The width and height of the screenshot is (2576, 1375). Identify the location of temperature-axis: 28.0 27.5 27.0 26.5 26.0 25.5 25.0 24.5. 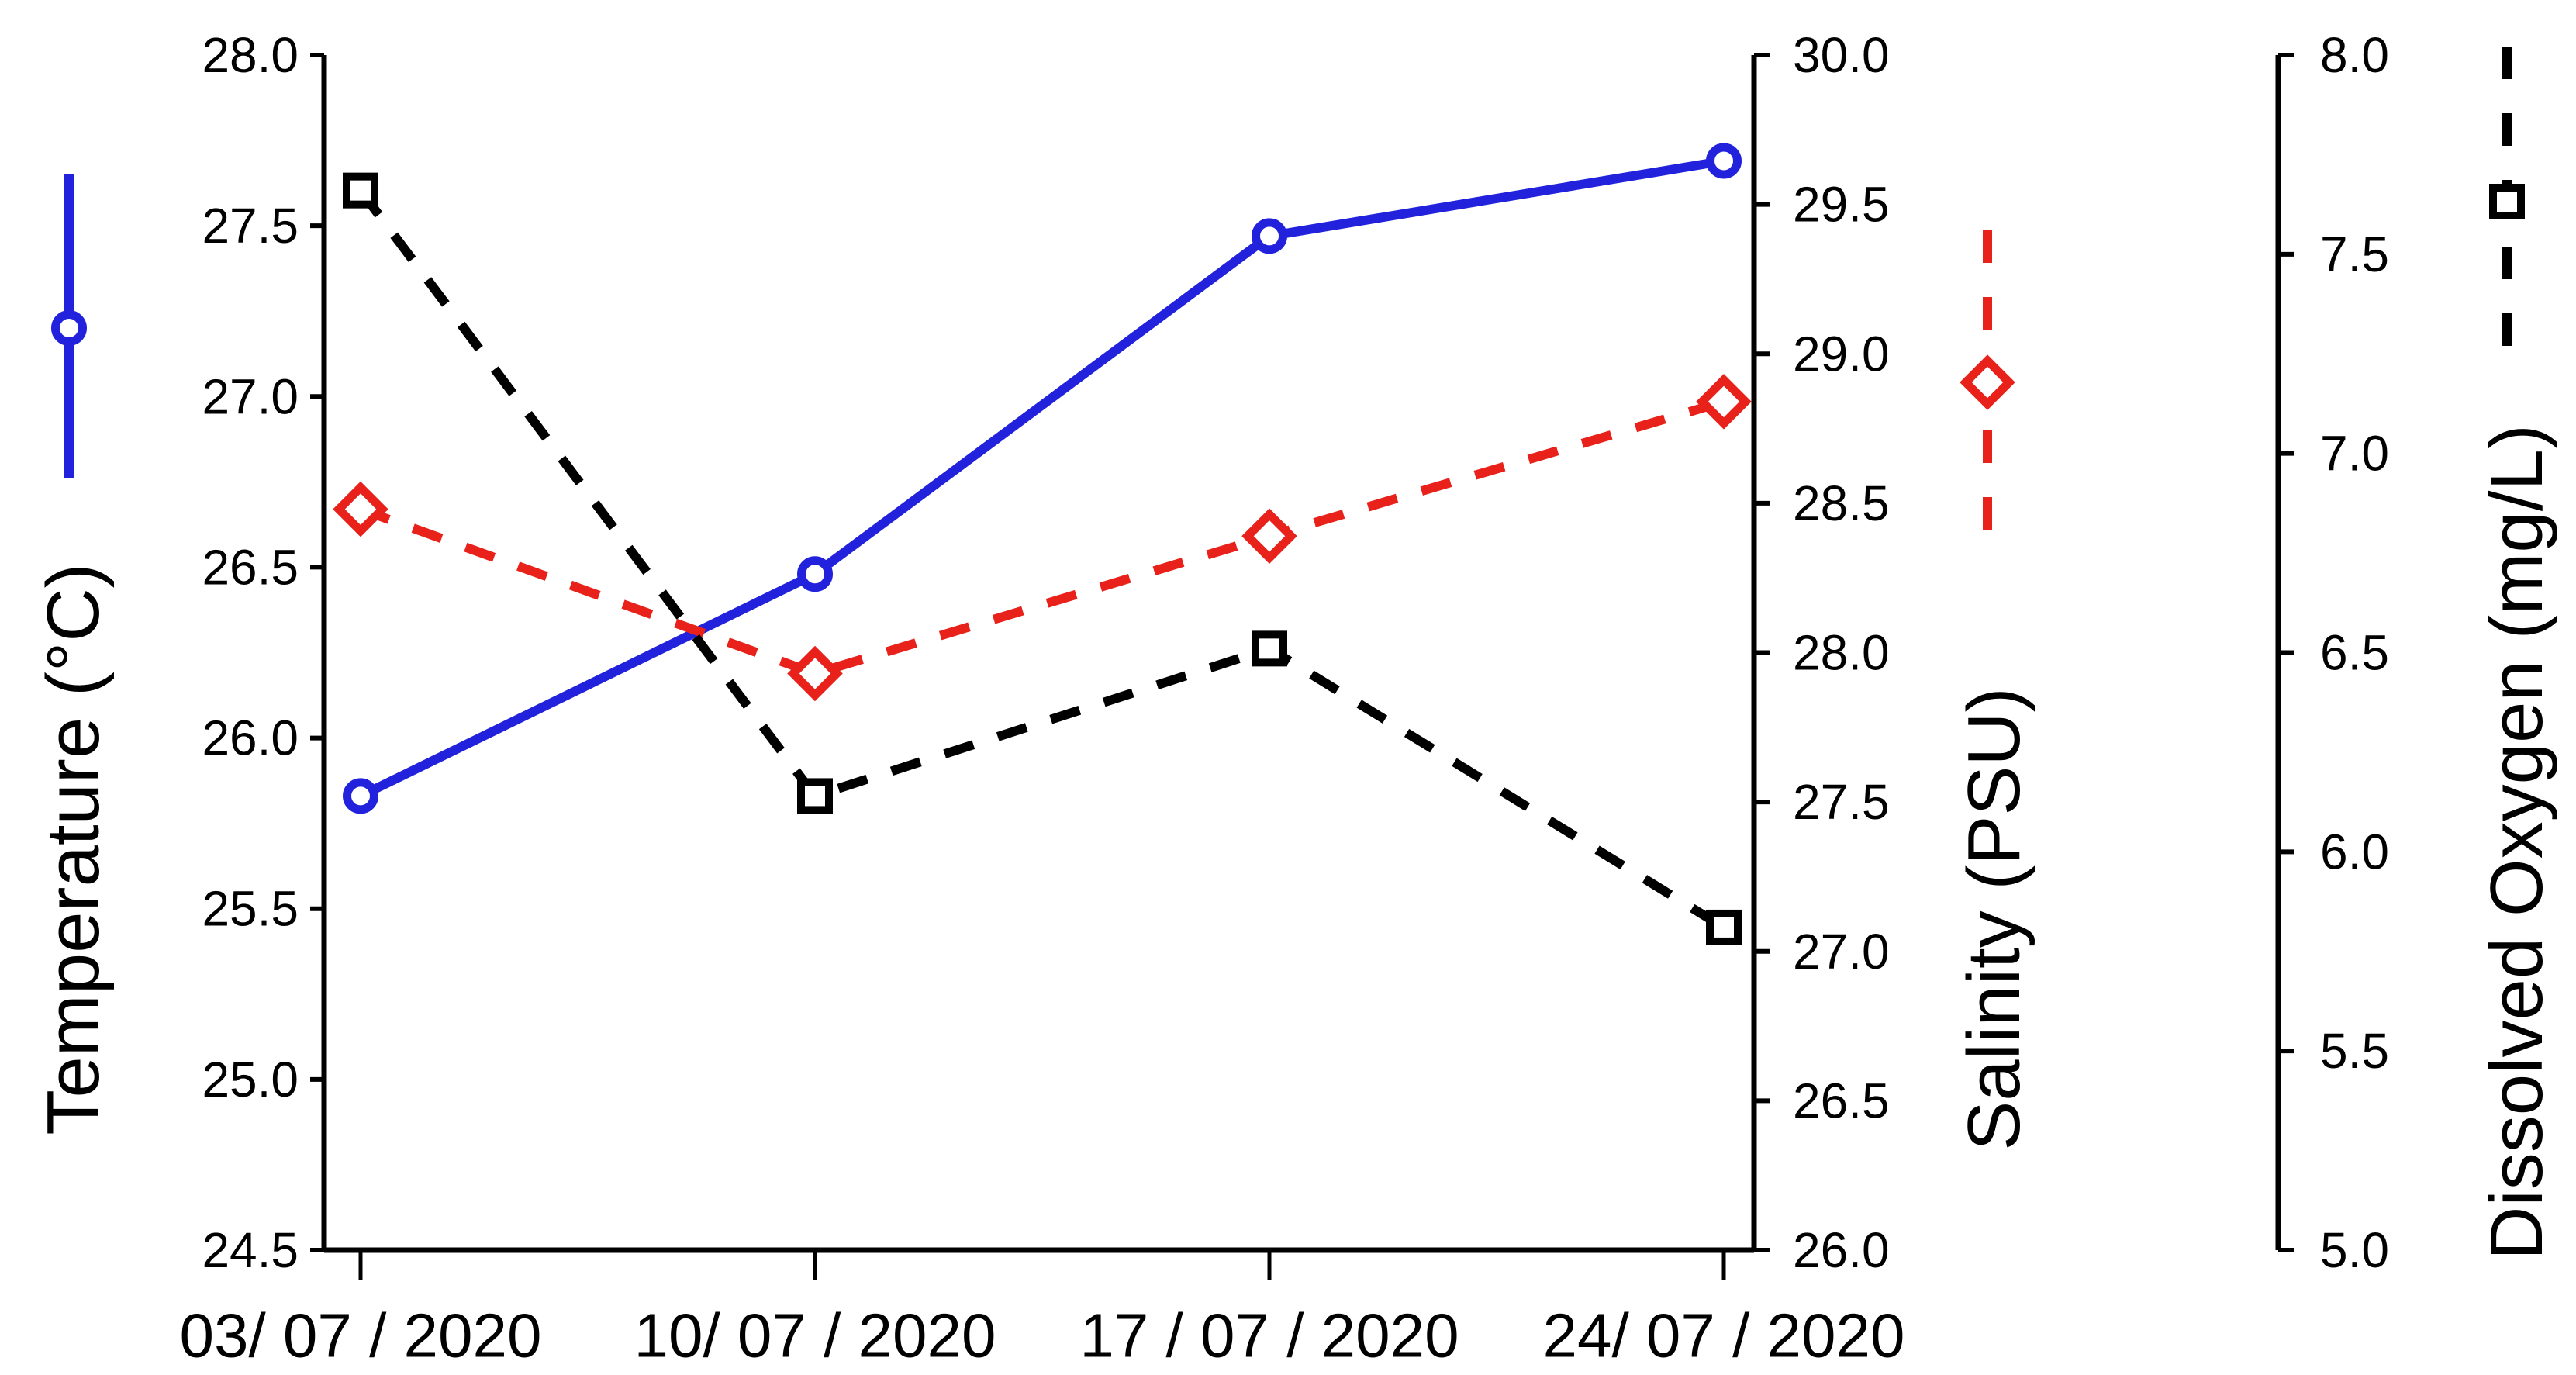
(264, 652).